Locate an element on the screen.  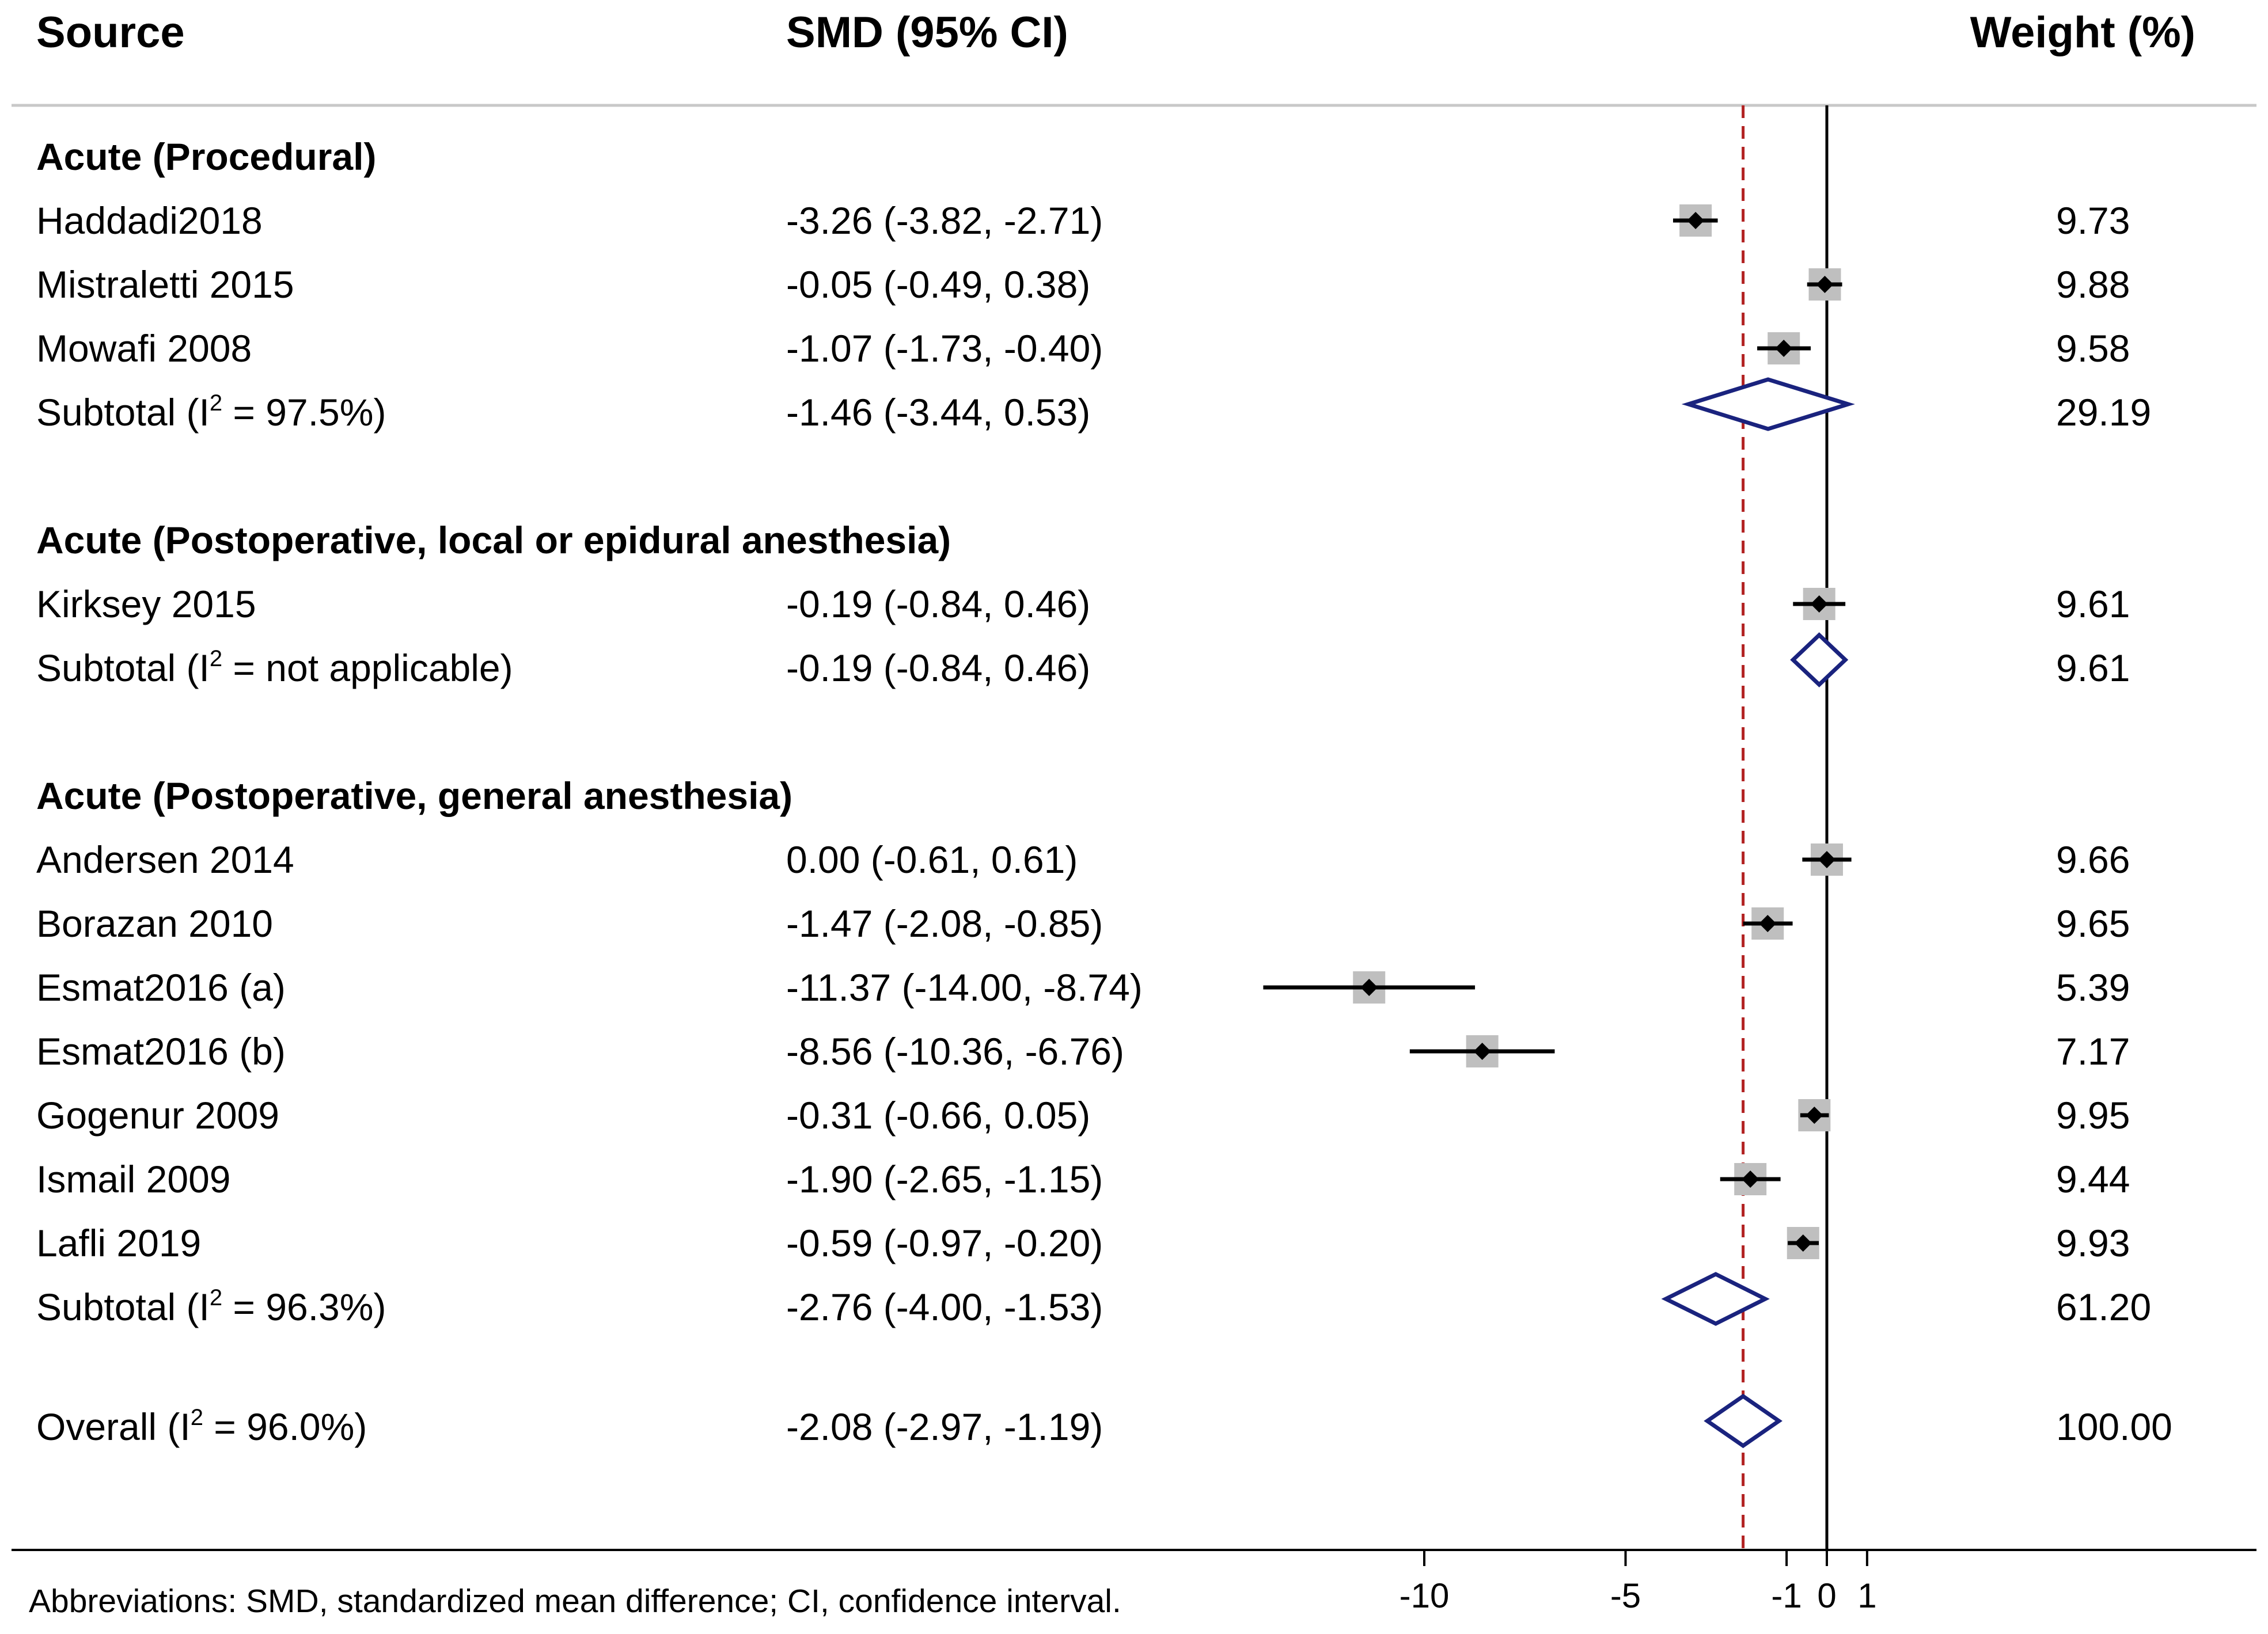
header-weight: Weight (%) is located at coordinates (2082, 33).